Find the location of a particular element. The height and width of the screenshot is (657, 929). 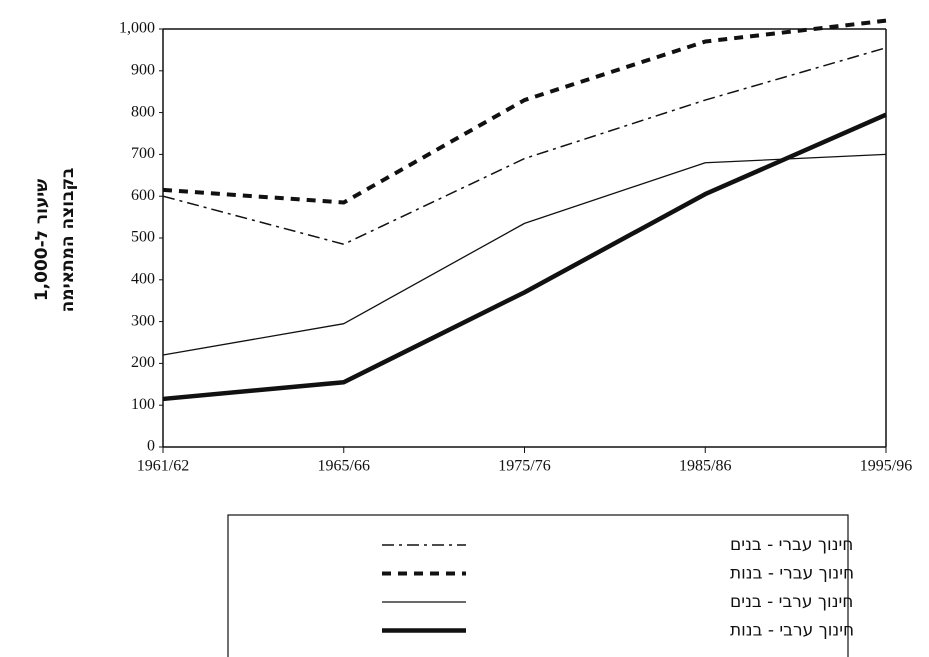

y-tick-label: 200 is located at coordinates (143, 362).